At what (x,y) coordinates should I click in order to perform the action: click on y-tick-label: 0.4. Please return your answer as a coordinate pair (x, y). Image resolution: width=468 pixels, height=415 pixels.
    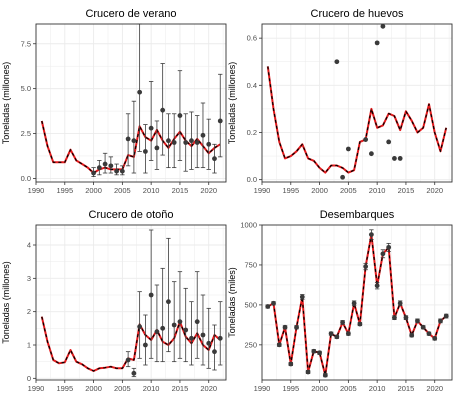
    Looking at the image, I should click on (252, 85).